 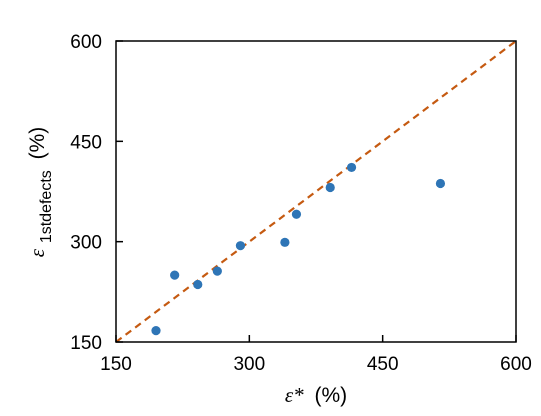 I want to click on y-axis-subscript: 1stdefects, so click(x=46, y=206).